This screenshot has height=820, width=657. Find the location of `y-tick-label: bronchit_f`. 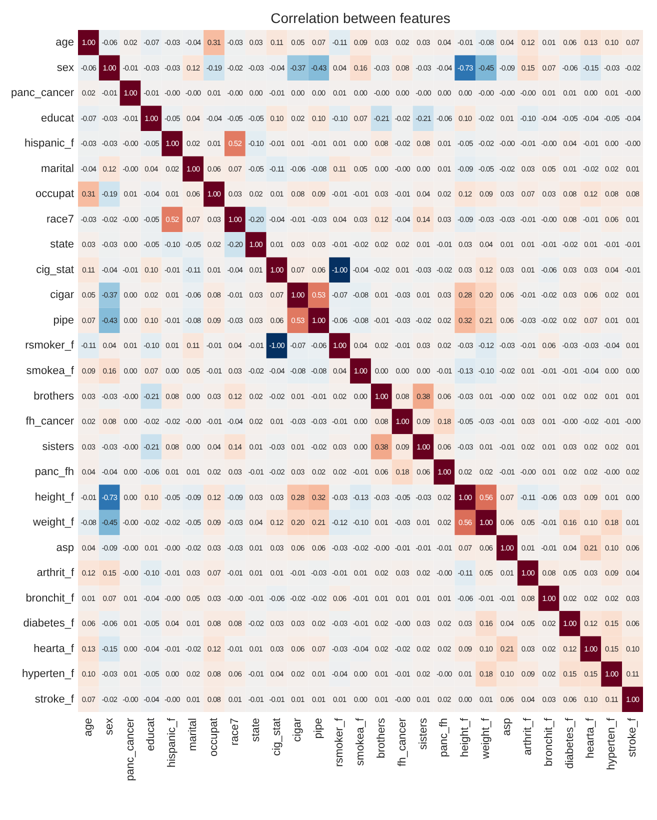

y-tick-label: bronchit_f is located at coordinates (50, 598).